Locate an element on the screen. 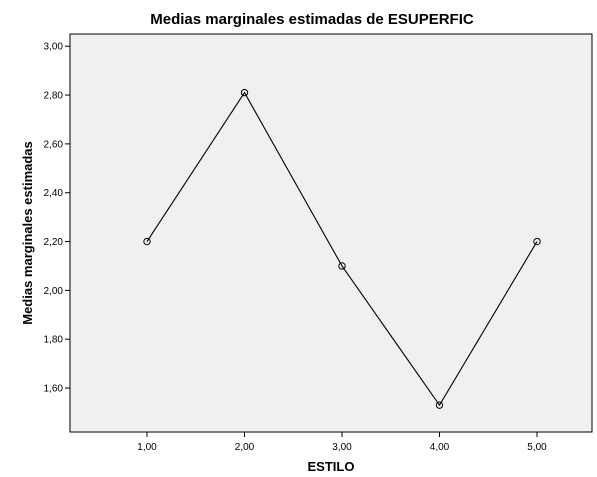 The image size is (597, 477). y-tick-label: 3,00 is located at coordinates (54, 47).